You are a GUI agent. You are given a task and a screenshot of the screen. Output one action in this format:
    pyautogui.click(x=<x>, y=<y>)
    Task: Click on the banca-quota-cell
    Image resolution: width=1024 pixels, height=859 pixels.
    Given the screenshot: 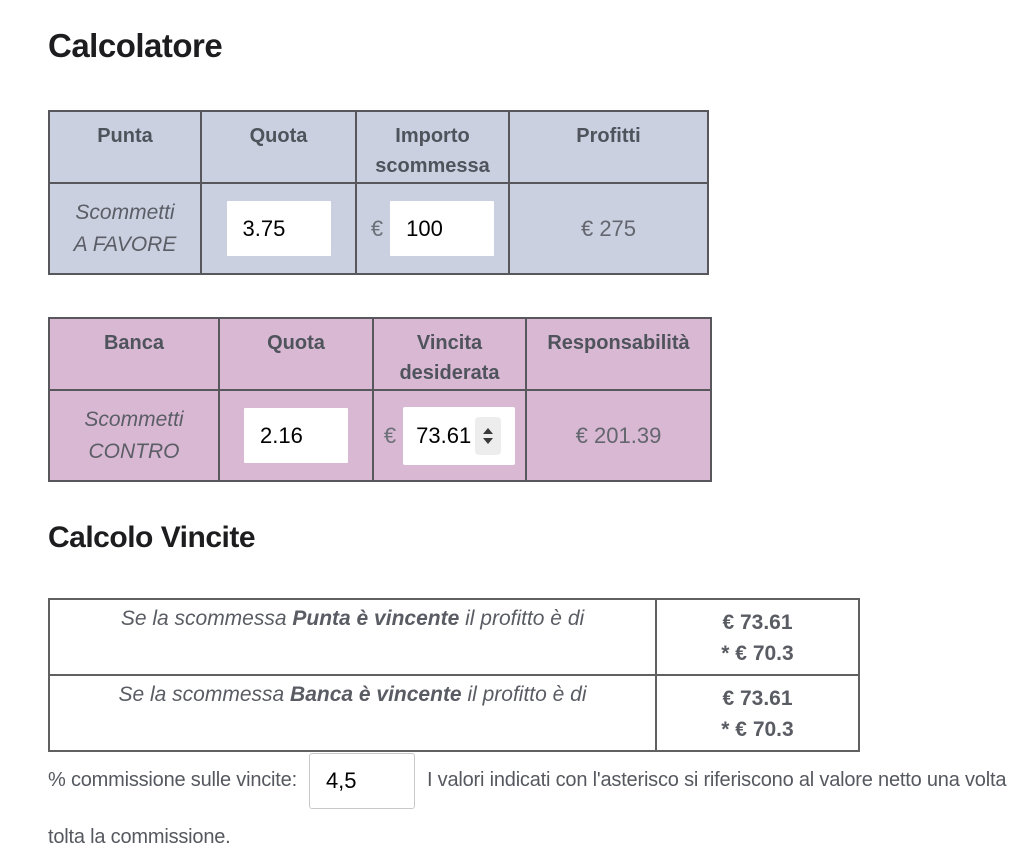 What is the action you would take?
    pyautogui.click(x=296, y=435)
    